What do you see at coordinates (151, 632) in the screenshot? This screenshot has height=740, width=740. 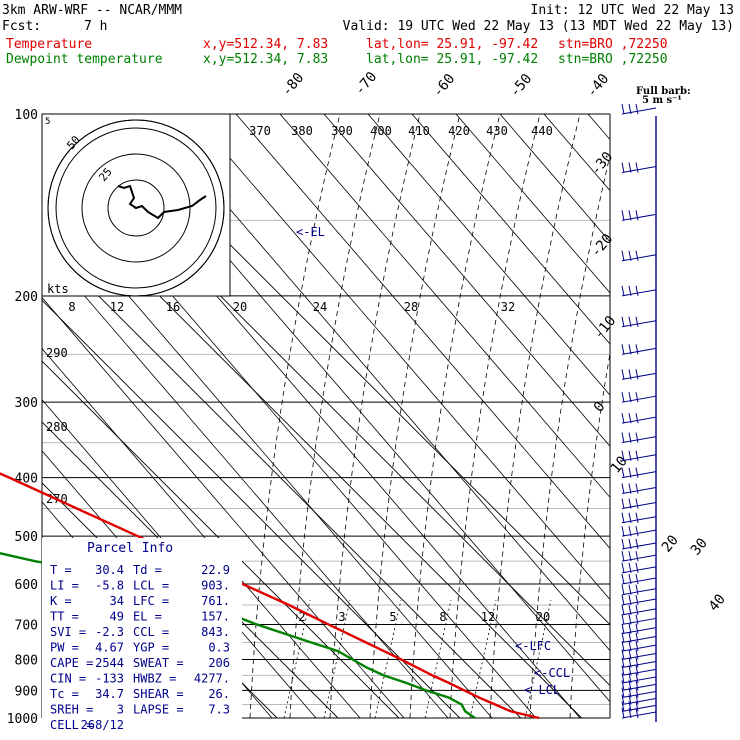 I see `parcel-key-b: CCL =` at bounding box center [151, 632].